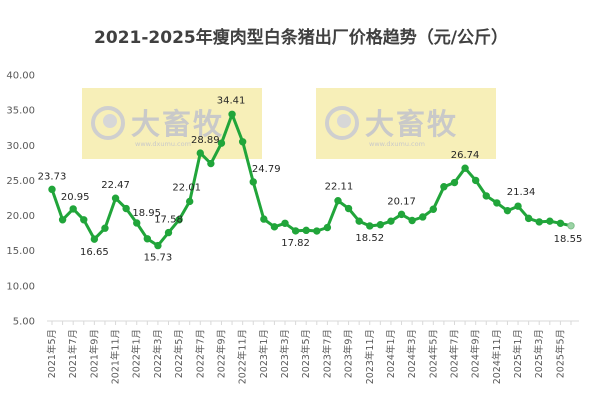 This screenshot has height=402, width=594. Describe the element at coordinates (200, 353) in the screenshot. I see `x-tick-label: 2022年7月` at that location.